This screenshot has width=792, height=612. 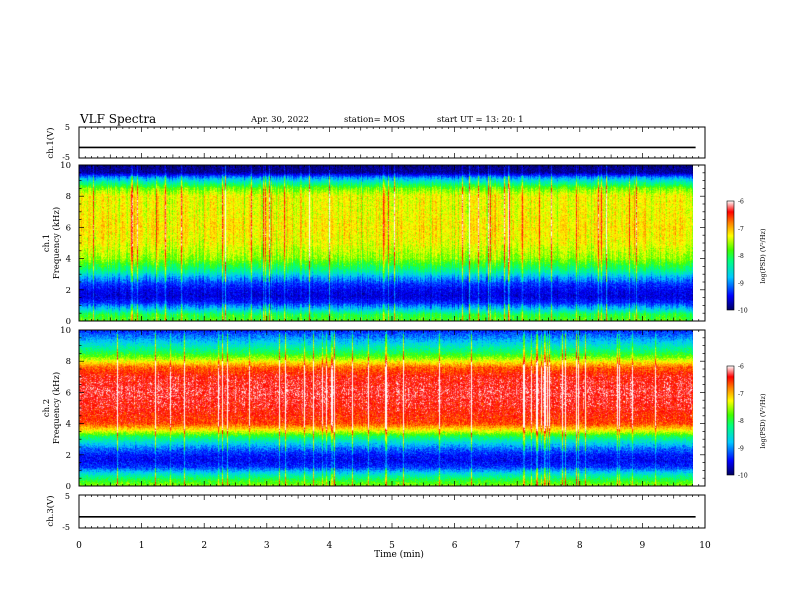 I want to click on time-tick-label: 5, so click(x=392, y=546).